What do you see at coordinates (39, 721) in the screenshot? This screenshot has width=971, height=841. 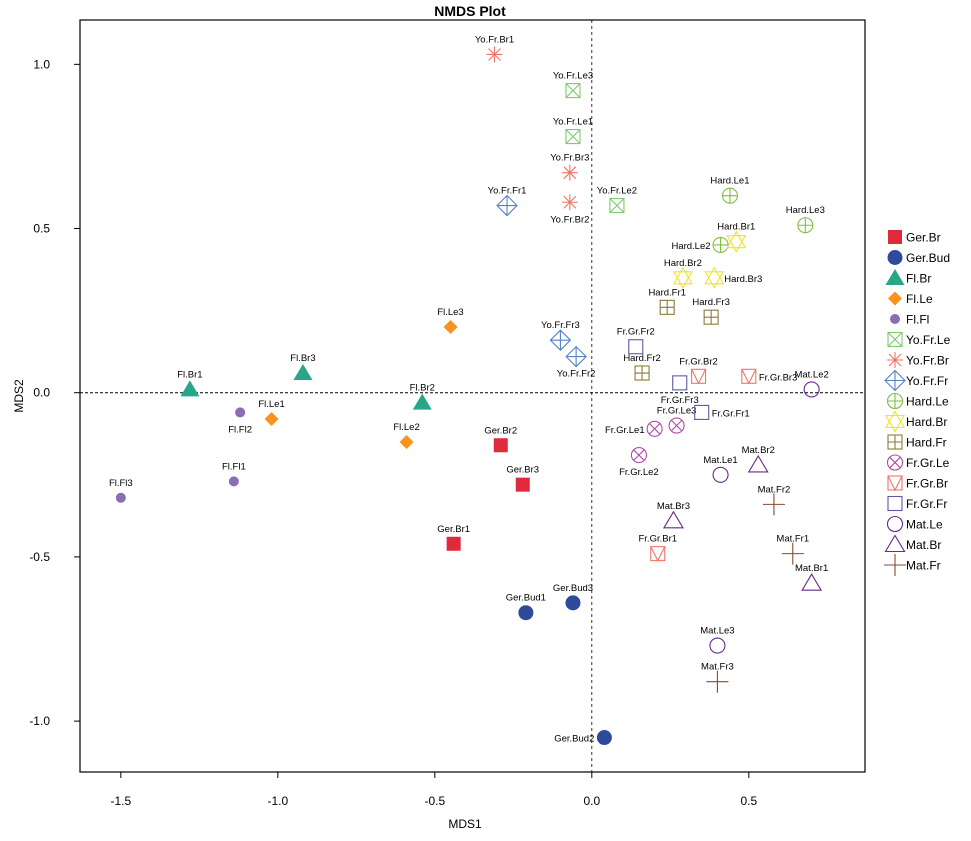 I see `y-tick-label: -1.0` at bounding box center [39, 721].